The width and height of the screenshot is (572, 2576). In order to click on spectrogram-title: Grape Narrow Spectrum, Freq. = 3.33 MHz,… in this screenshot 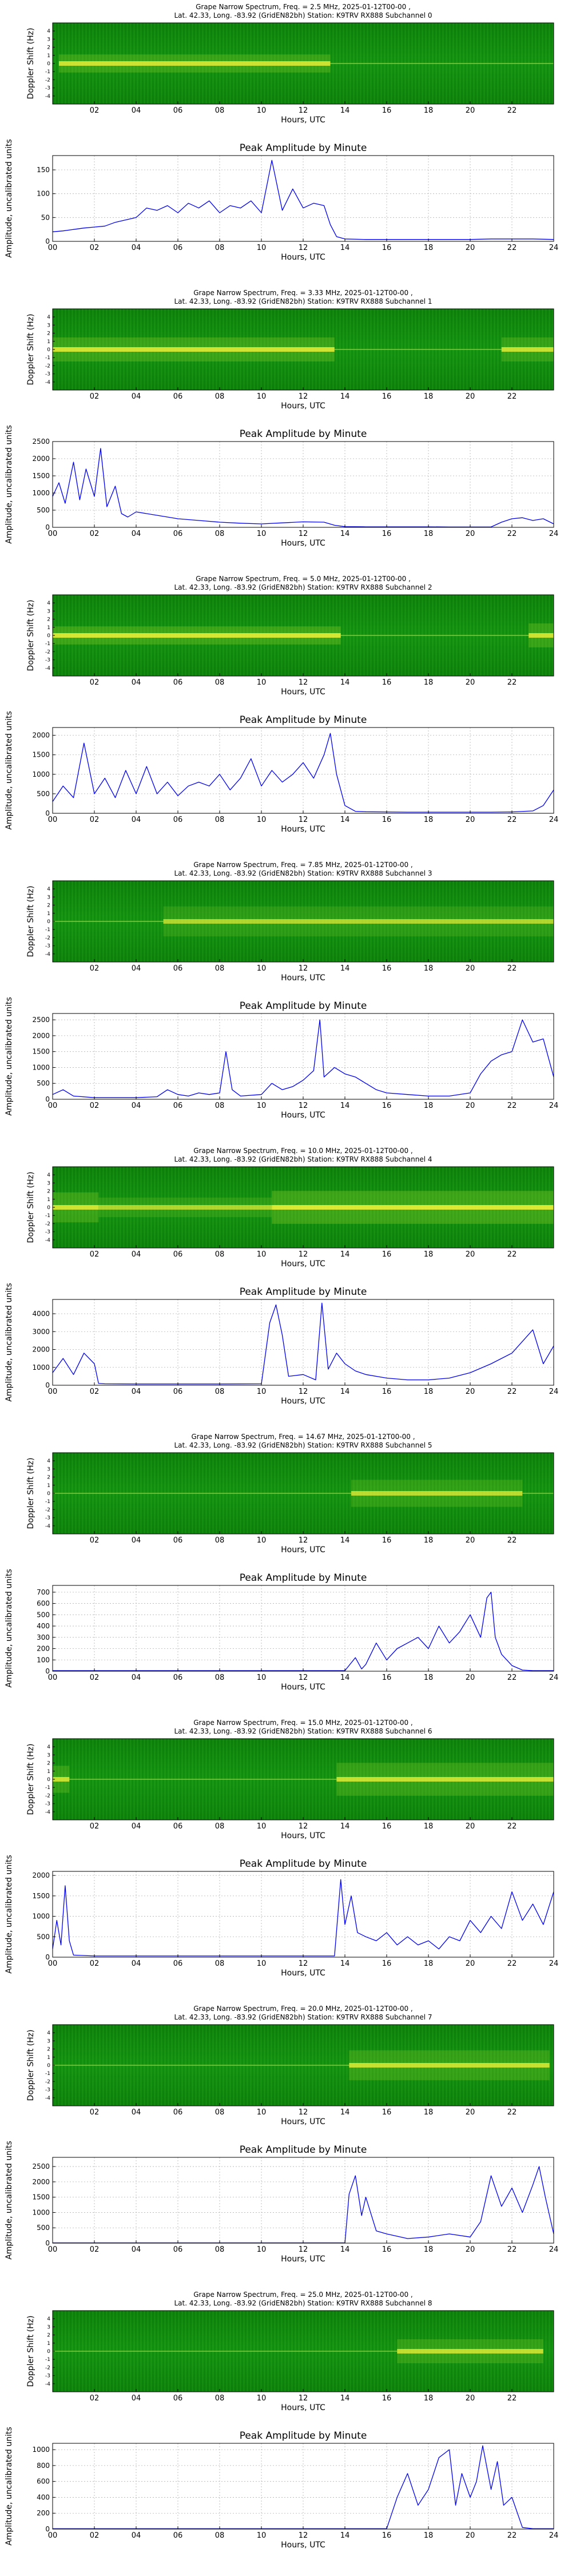, I will do `click(302, 293)`.